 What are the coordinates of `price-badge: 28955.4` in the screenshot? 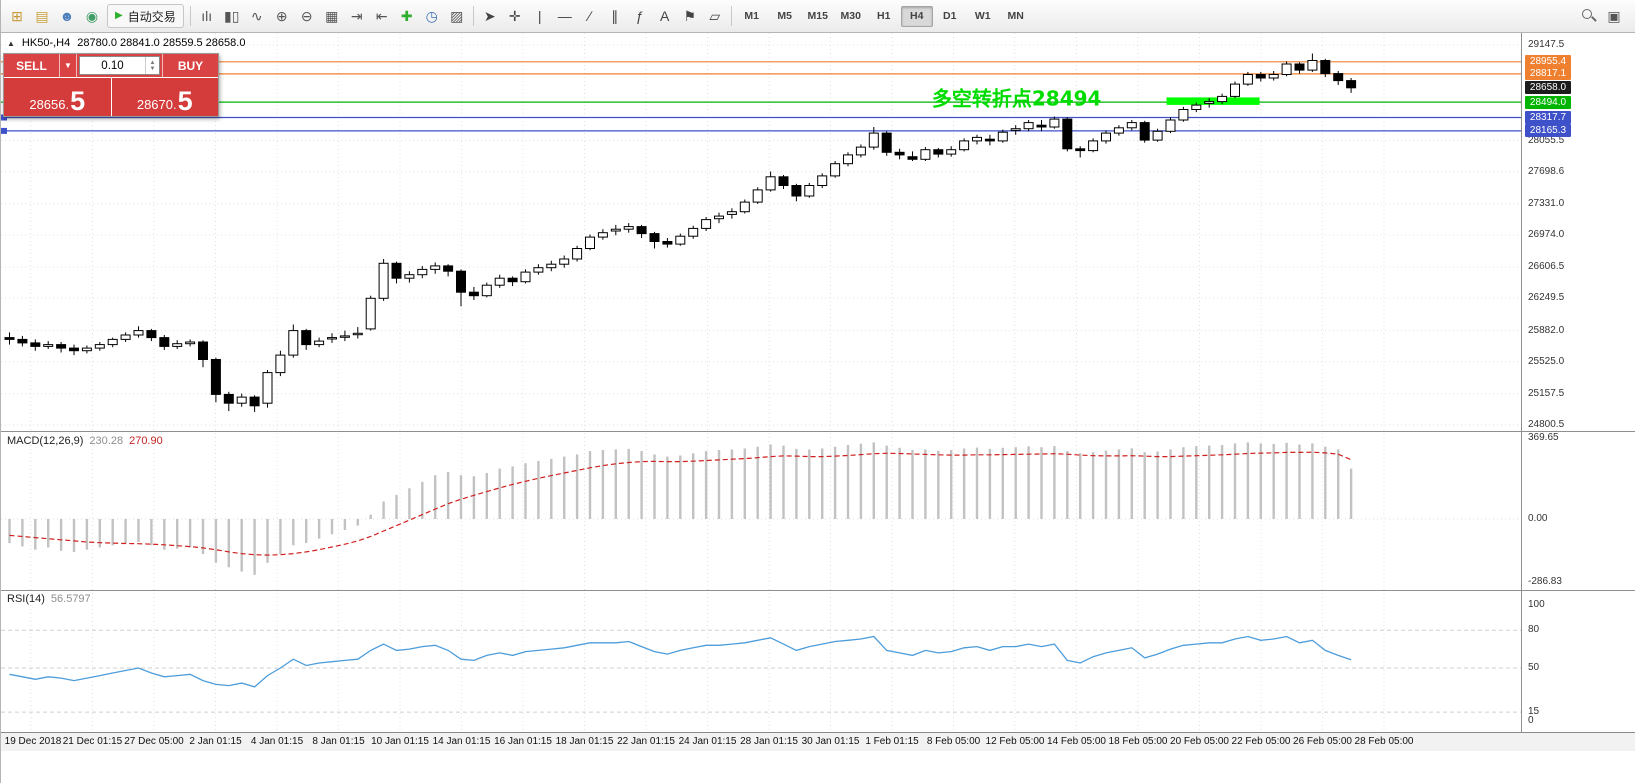 It's located at (1548, 62).